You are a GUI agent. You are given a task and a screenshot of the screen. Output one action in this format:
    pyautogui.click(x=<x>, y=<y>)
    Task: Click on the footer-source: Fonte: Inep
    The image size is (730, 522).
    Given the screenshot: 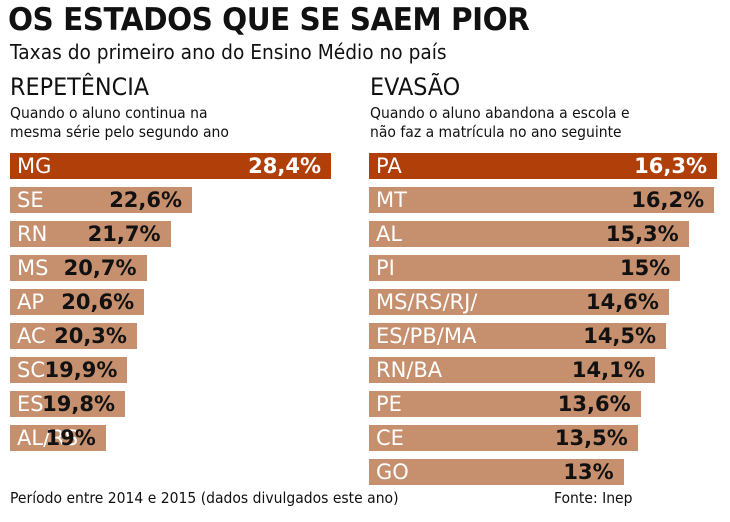 What is the action you would take?
    pyautogui.click(x=593, y=498)
    